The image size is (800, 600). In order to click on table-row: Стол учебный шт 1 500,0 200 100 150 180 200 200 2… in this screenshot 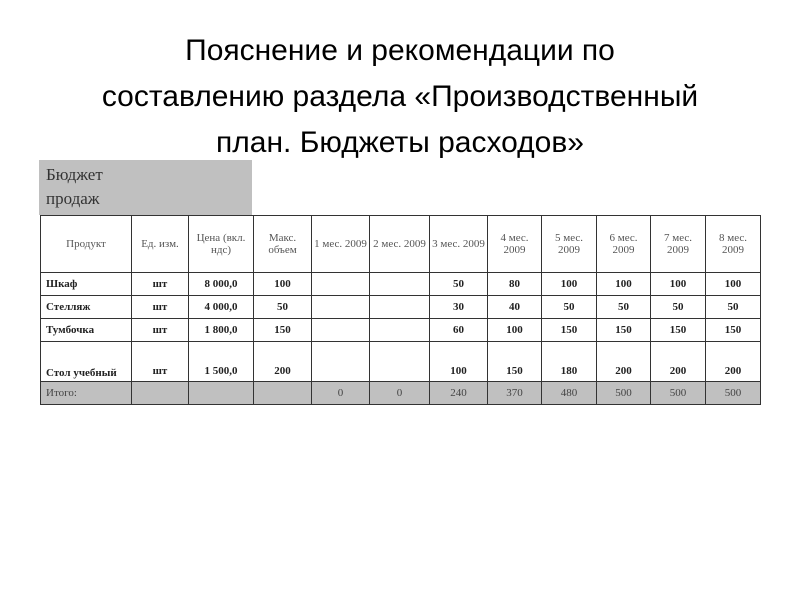, I will do `click(400, 361)`.